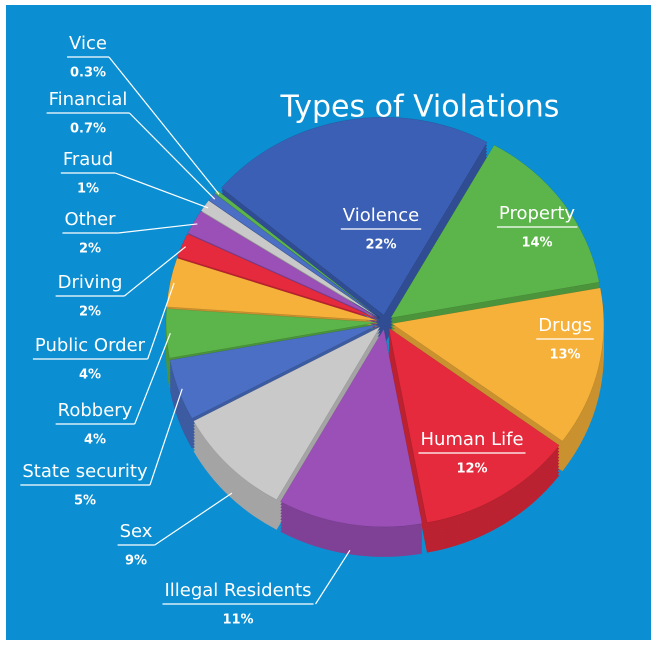 This screenshot has height=645, width=657. What do you see at coordinates (564, 355) in the screenshot?
I see `value-label: 13%` at bounding box center [564, 355].